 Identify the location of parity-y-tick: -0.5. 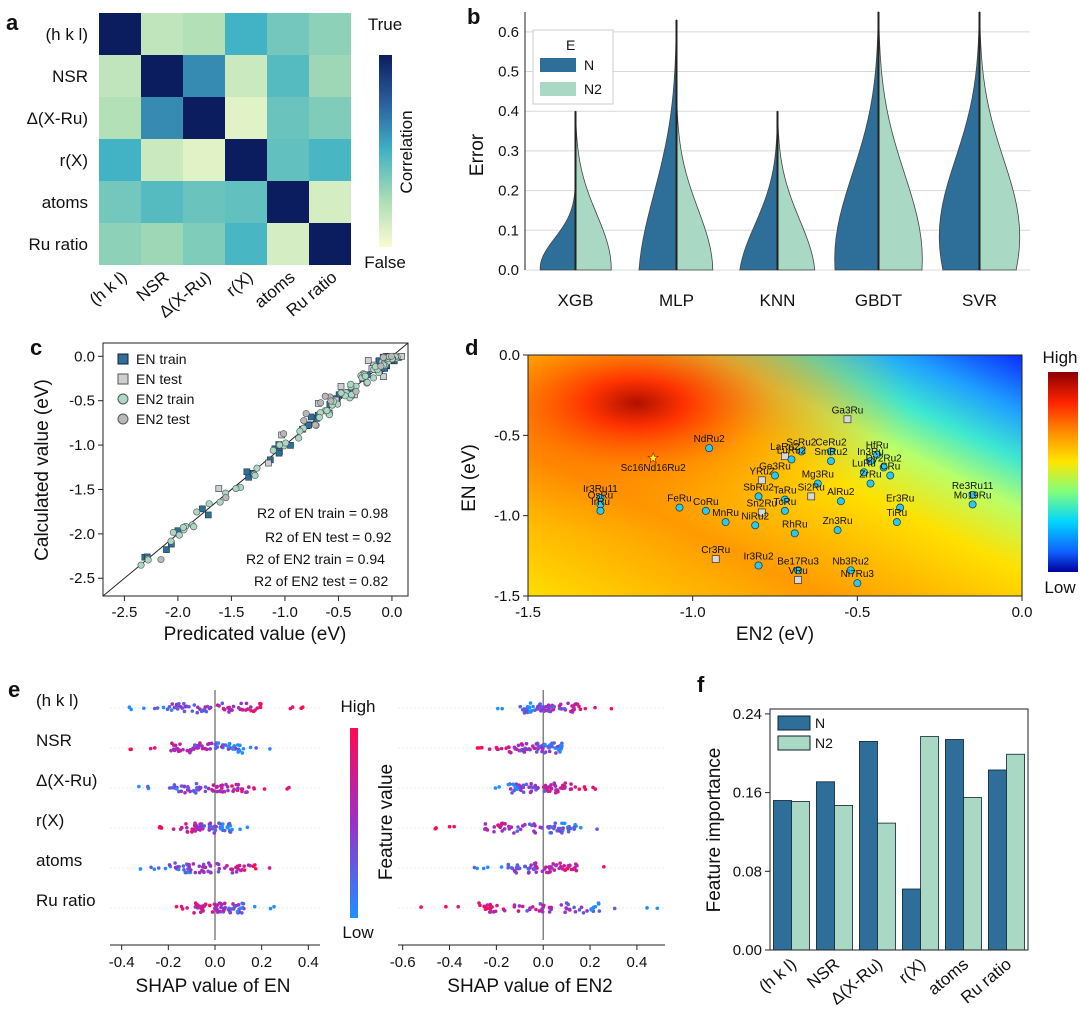
(82, 401).